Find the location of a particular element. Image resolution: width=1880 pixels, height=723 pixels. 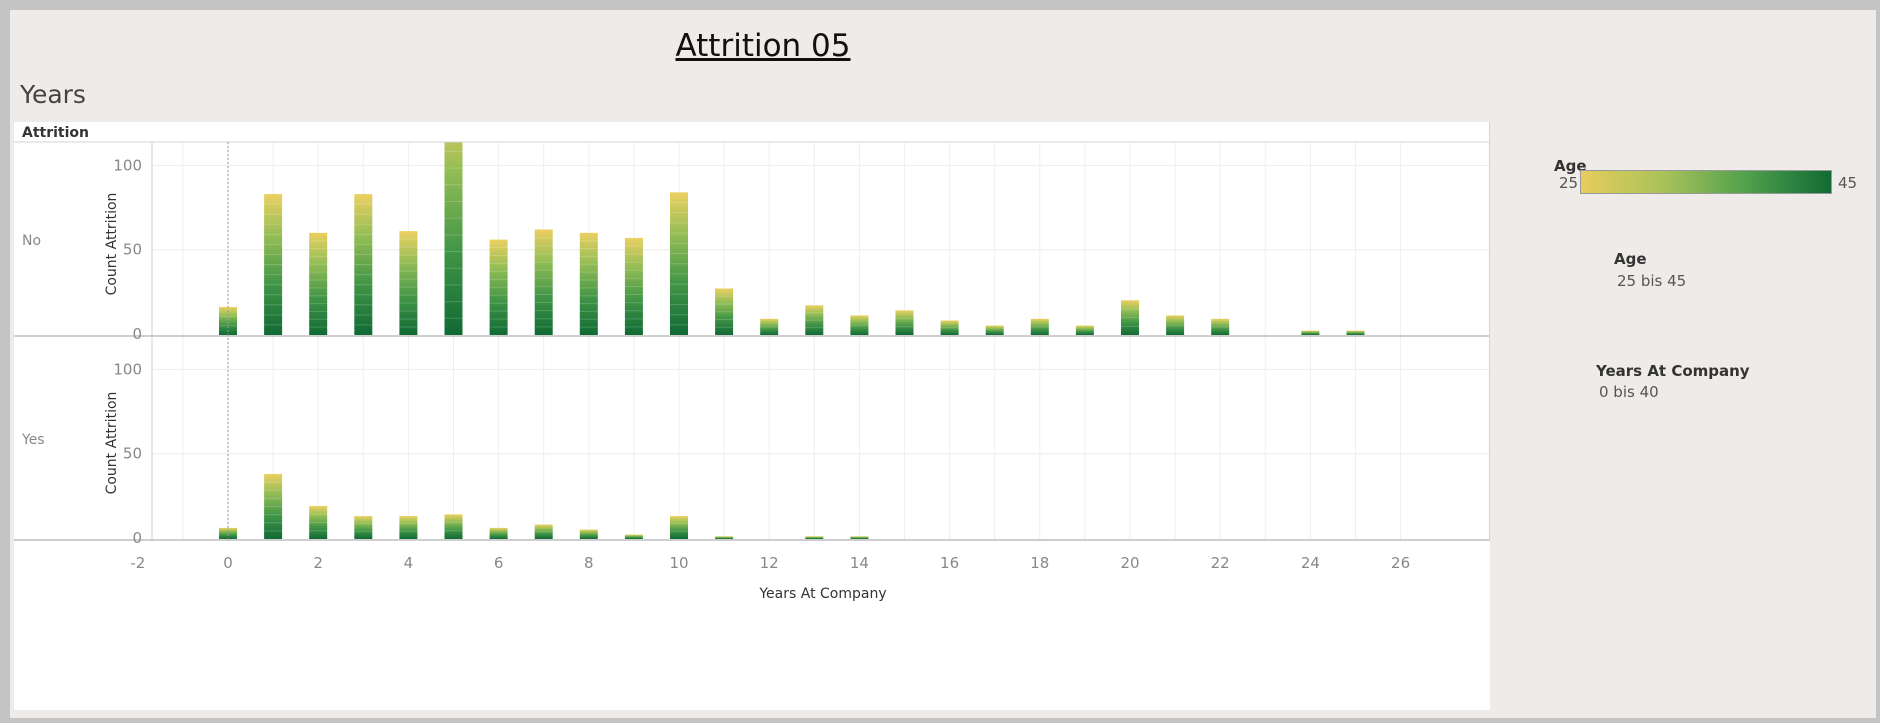

x-tick-label: 16 is located at coordinates (949, 563).